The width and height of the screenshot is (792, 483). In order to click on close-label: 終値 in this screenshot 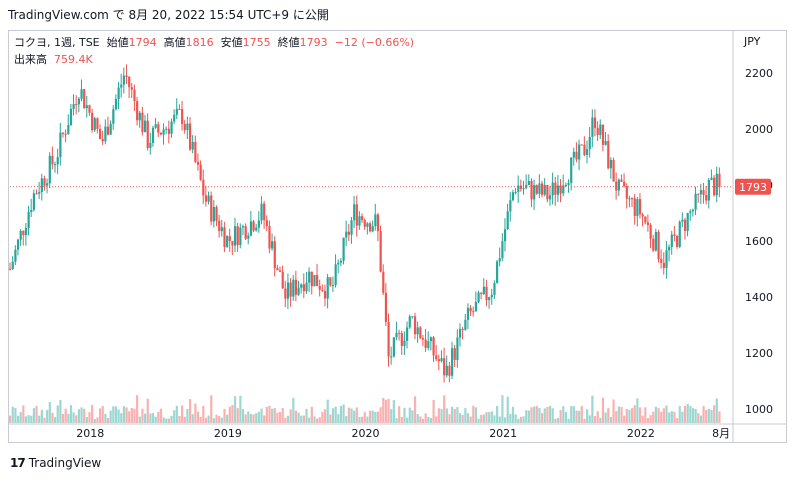, I will do `click(288, 42)`.